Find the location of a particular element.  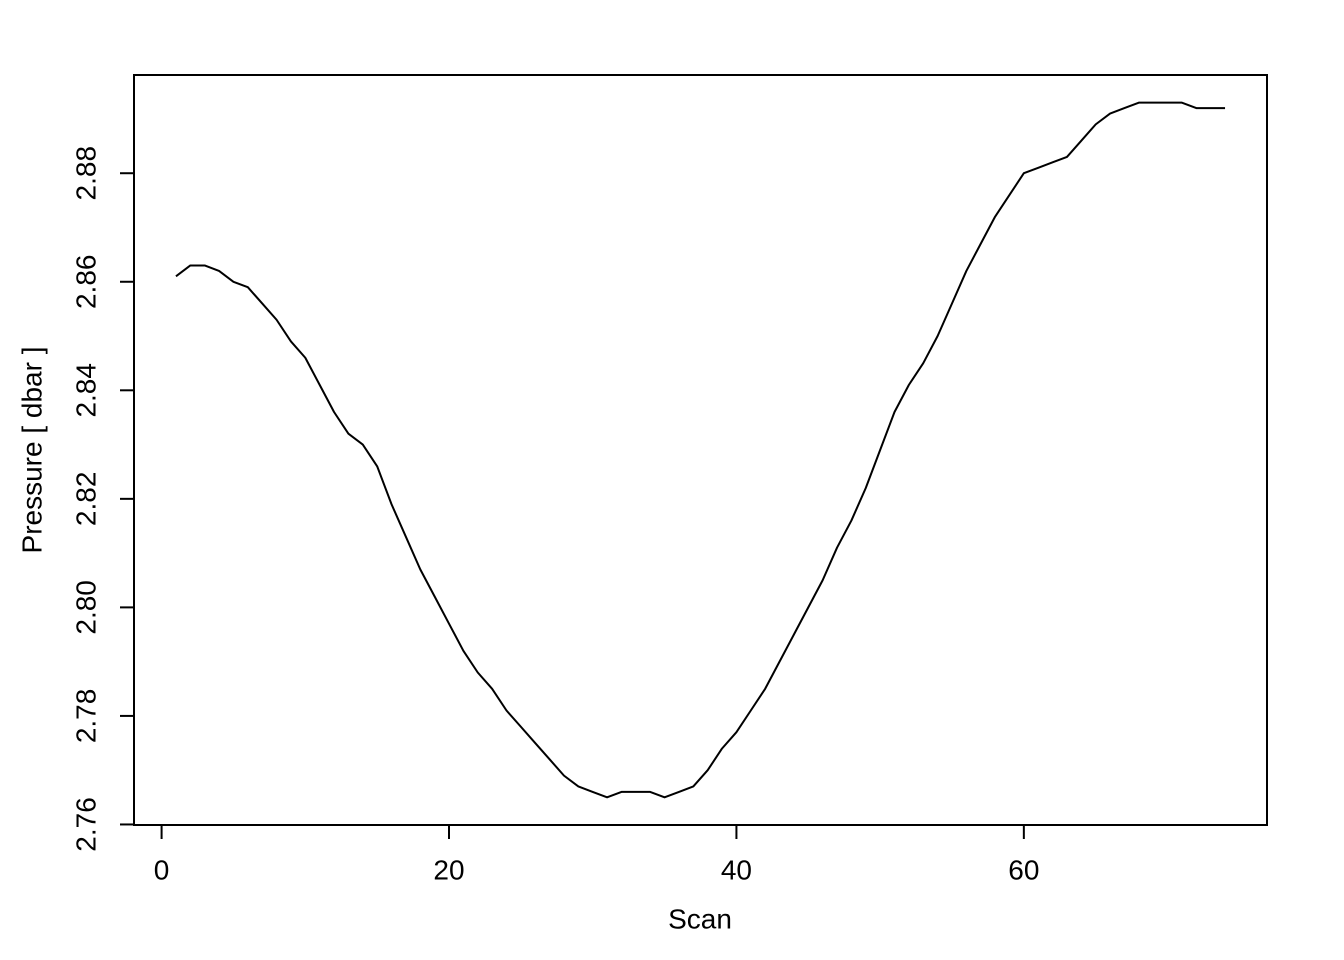

x-tick-label: 20 is located at coordinates (448, 869).